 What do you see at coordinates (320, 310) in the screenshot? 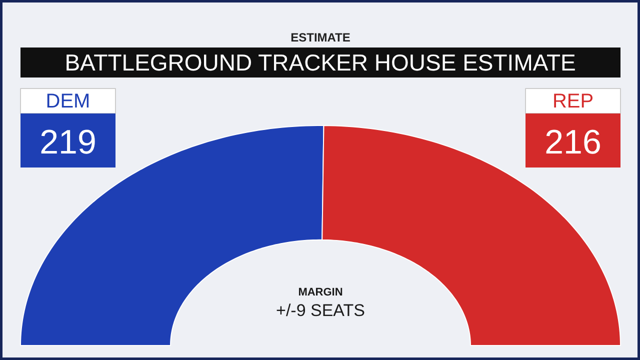
I see `text: +/-9 SEATS` at bounding box center [320, 310].